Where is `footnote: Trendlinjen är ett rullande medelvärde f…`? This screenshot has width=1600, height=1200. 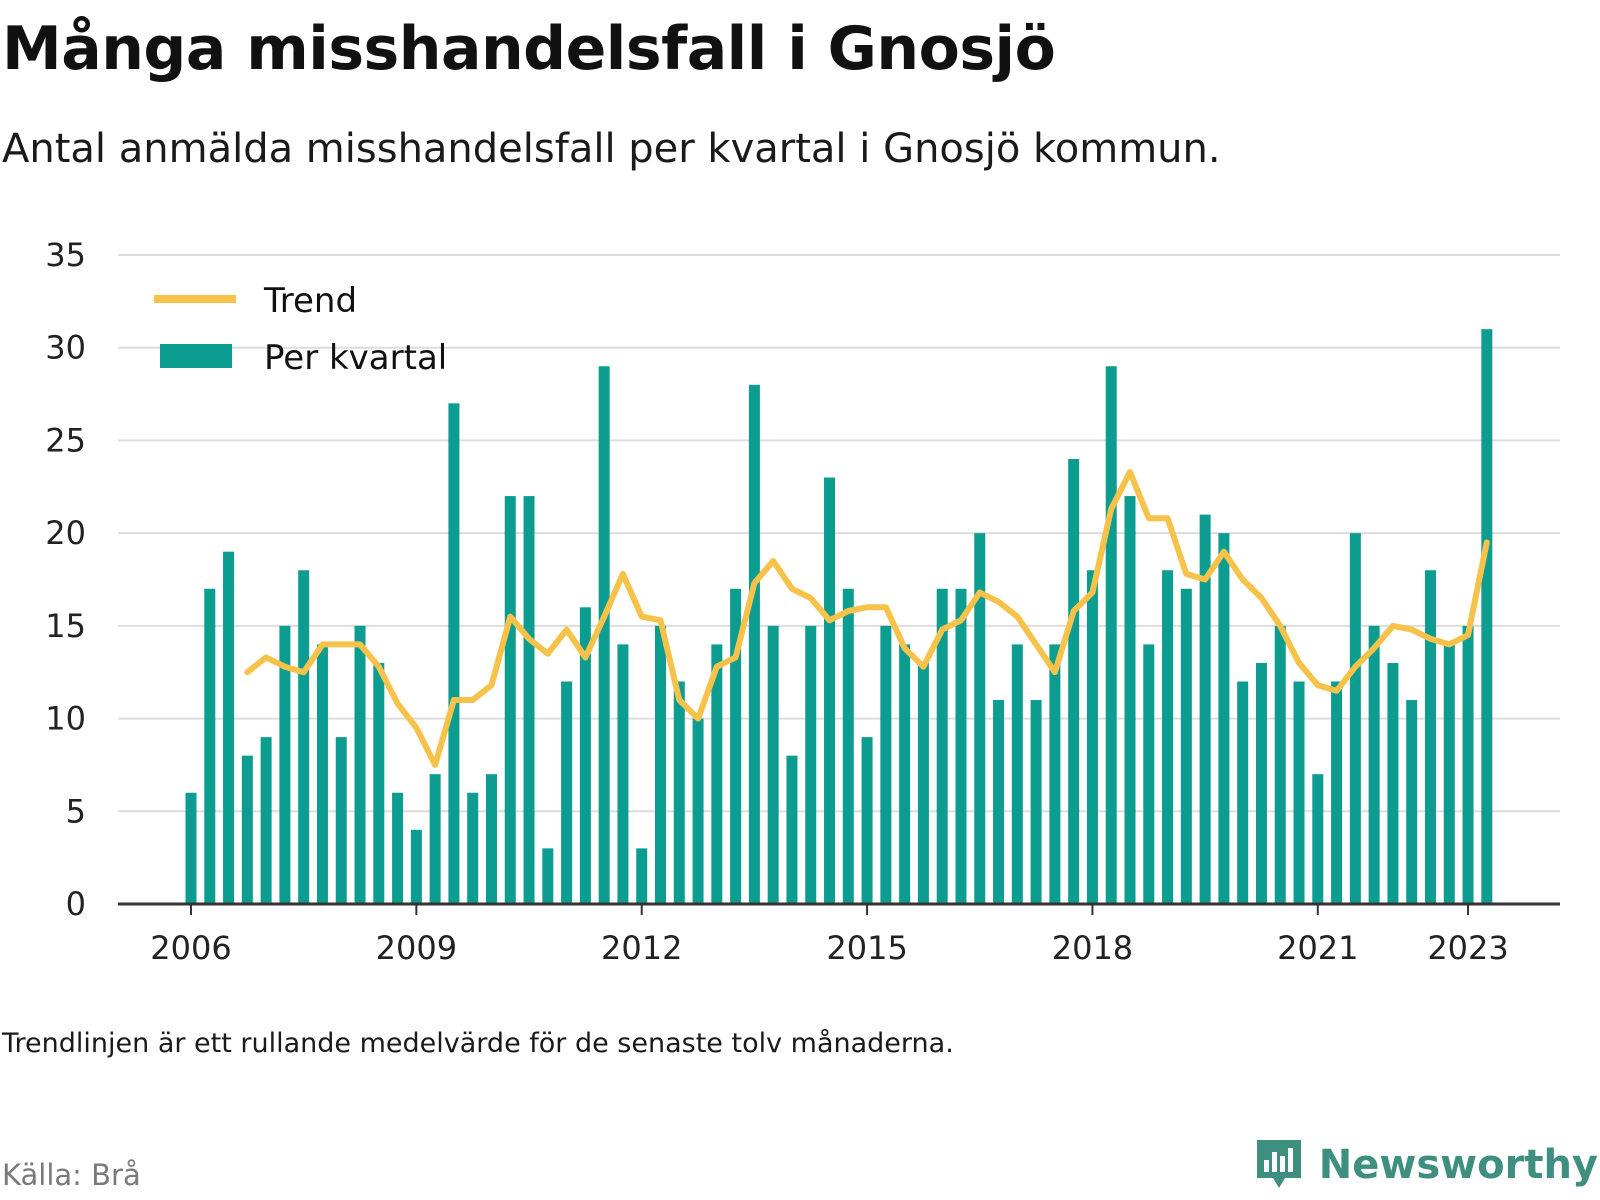 footnote: Trendlinjen är ett rullande medelvärde f… is located at coordinates (478, 1043).